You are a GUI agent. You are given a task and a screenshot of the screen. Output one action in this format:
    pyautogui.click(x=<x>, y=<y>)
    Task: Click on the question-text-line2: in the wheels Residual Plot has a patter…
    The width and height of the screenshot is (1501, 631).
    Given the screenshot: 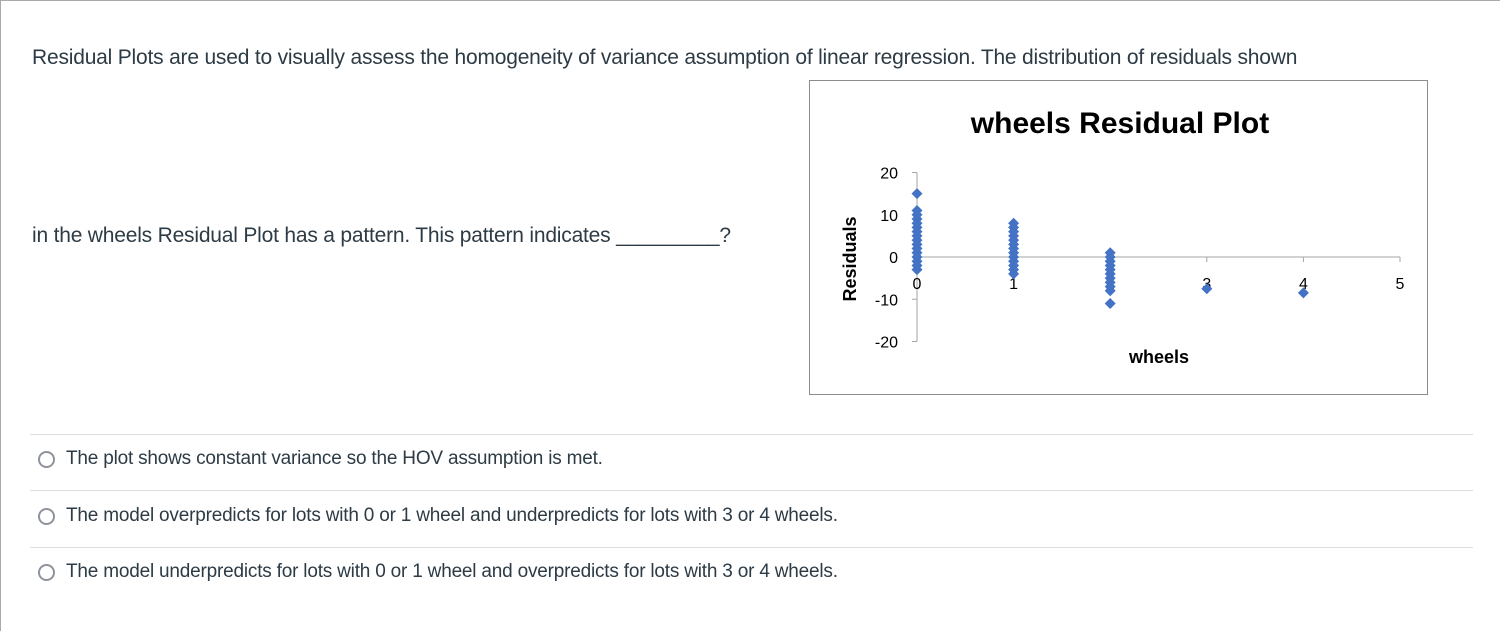 What is the action you would take?
    pyautogui.click(x=381, y=235)
    